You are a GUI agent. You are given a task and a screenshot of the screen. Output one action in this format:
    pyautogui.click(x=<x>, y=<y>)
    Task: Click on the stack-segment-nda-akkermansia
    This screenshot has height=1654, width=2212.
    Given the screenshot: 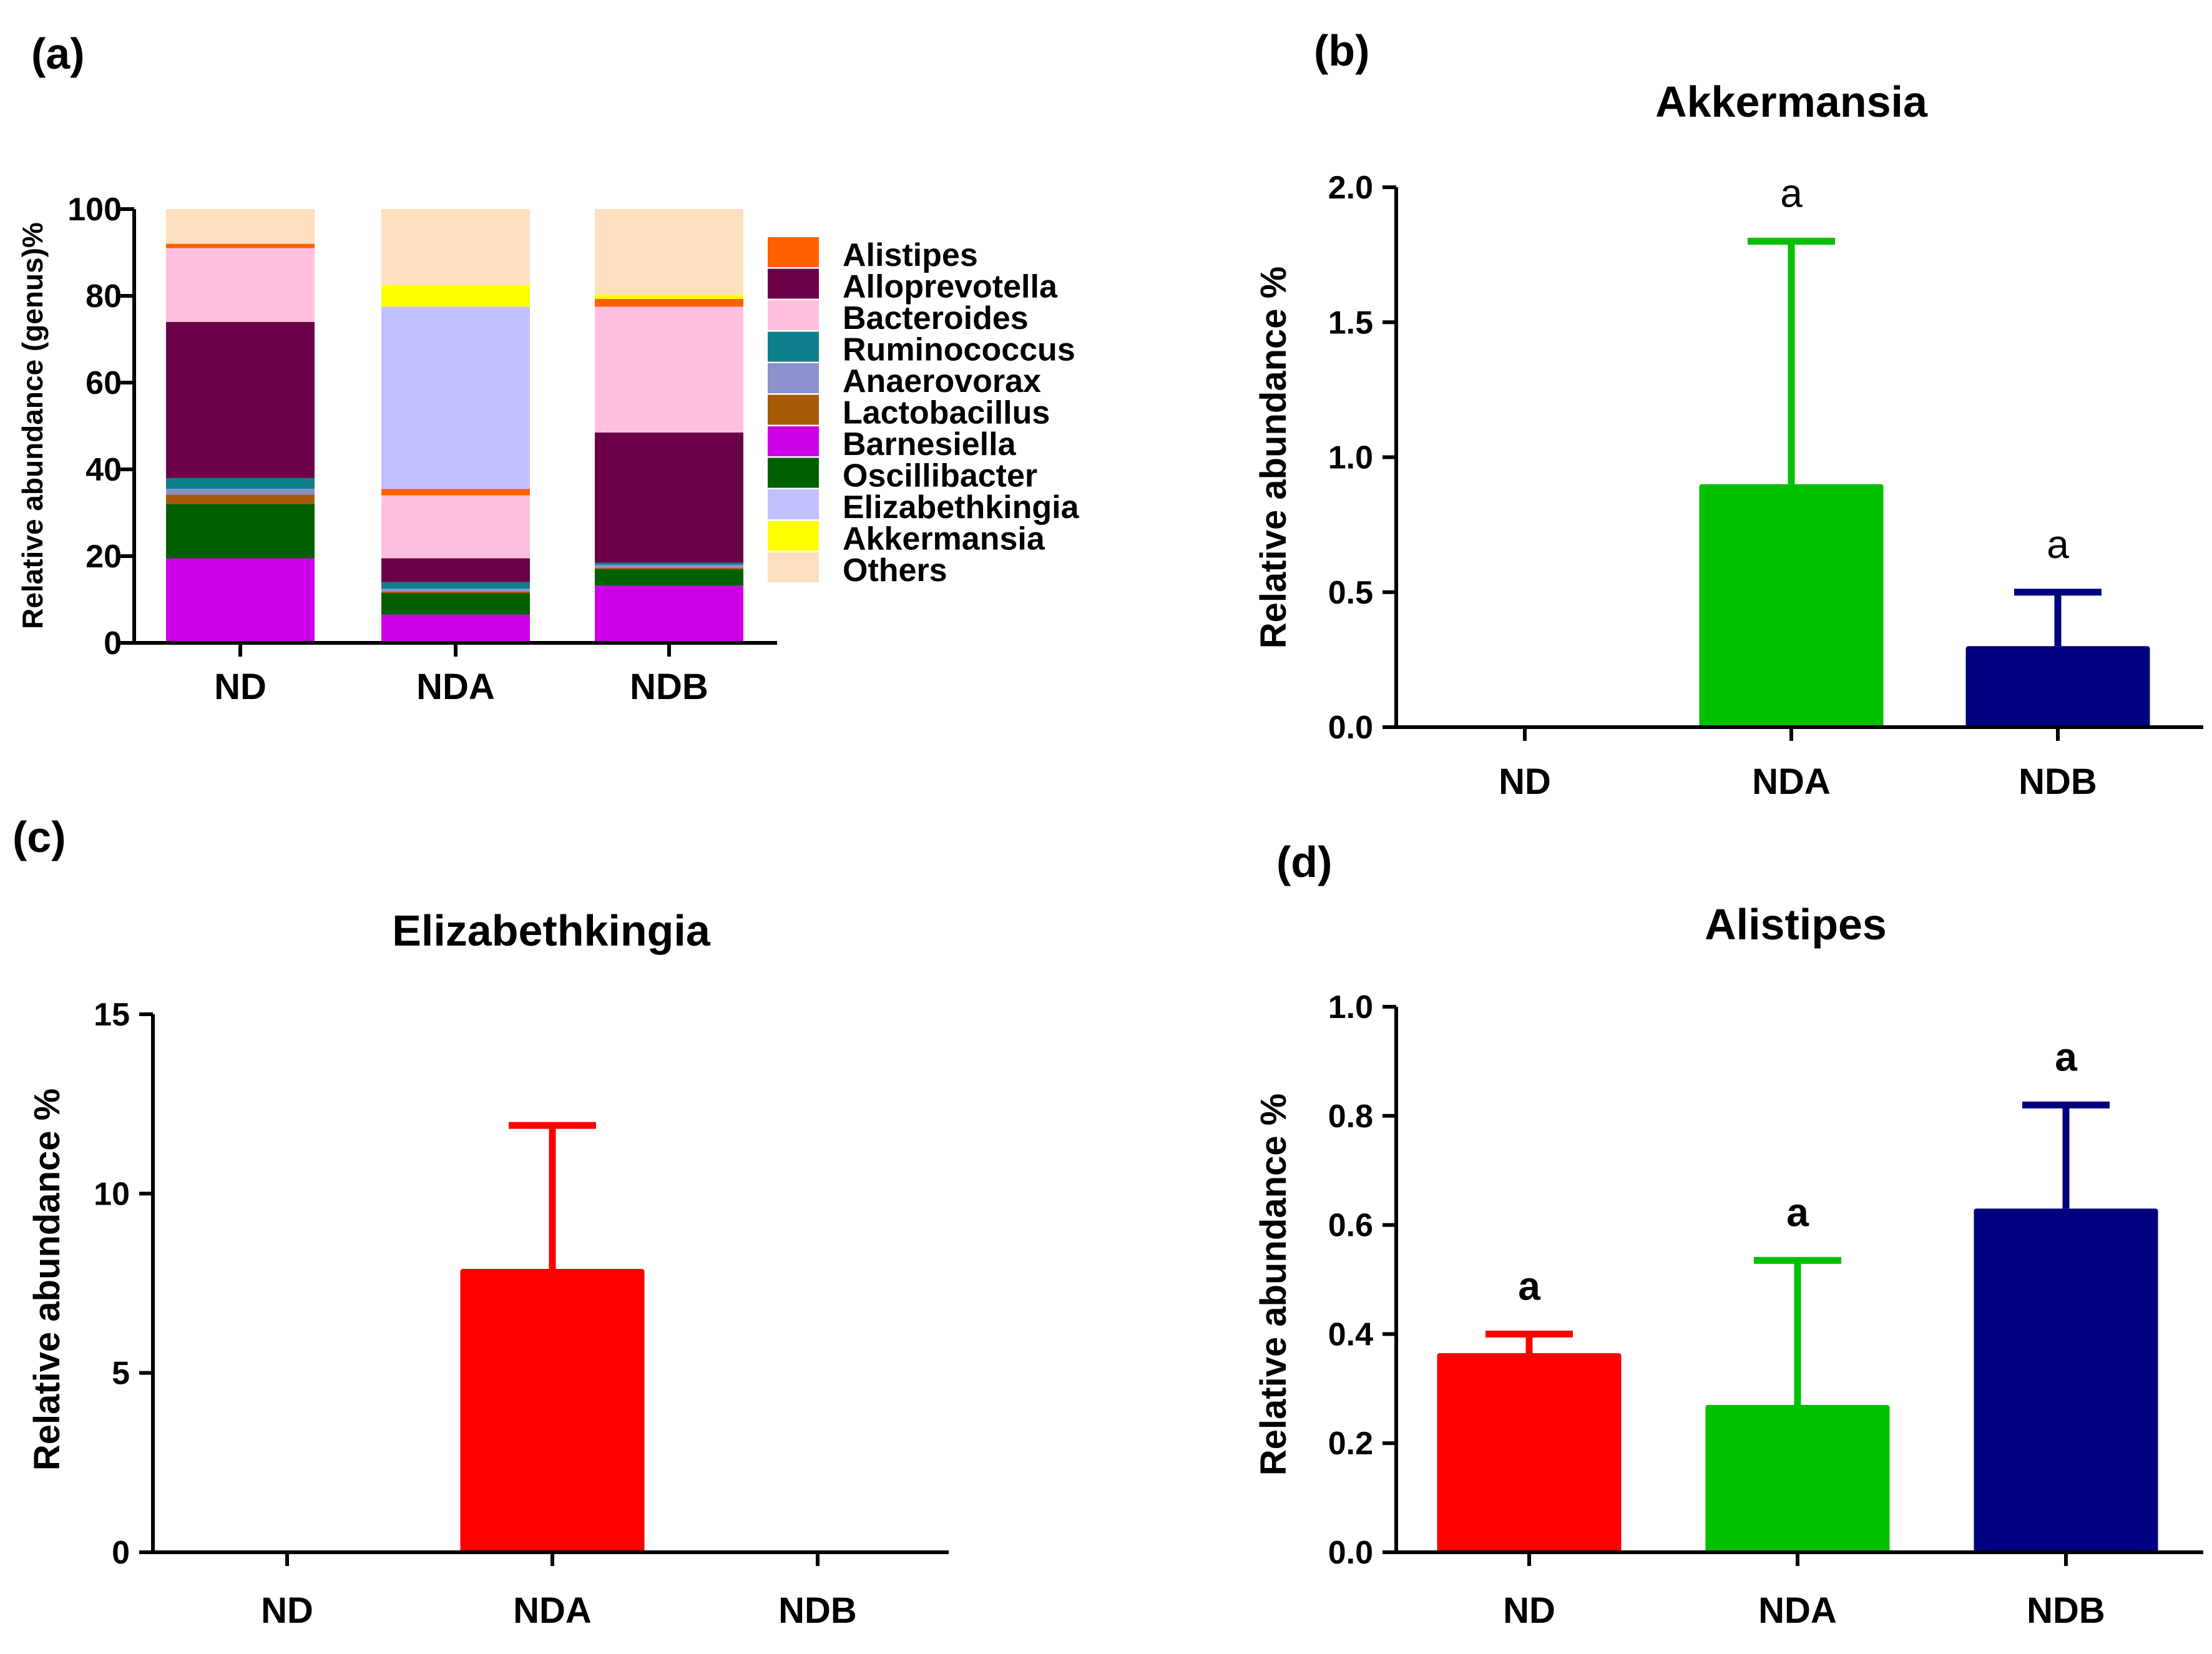 What is the action you would take?
    pyautogui.click(x=456, y=296)
    